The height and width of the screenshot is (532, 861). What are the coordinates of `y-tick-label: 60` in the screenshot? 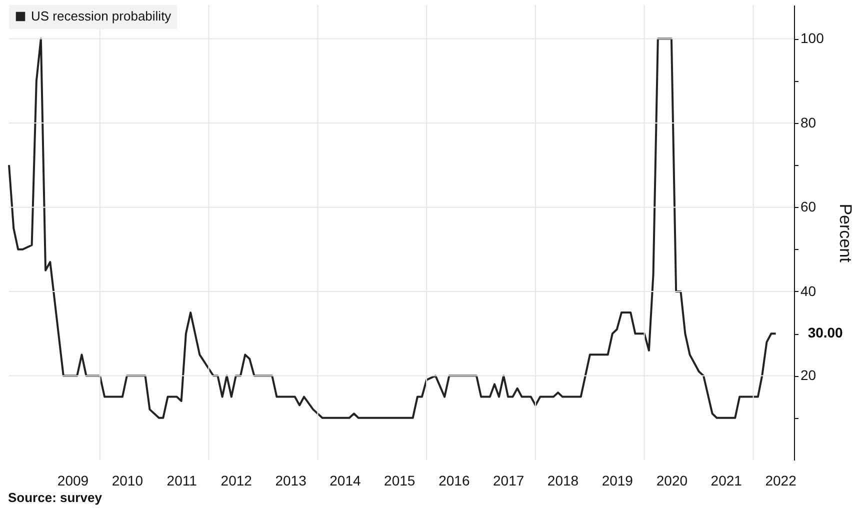 It's located at (808, 206).